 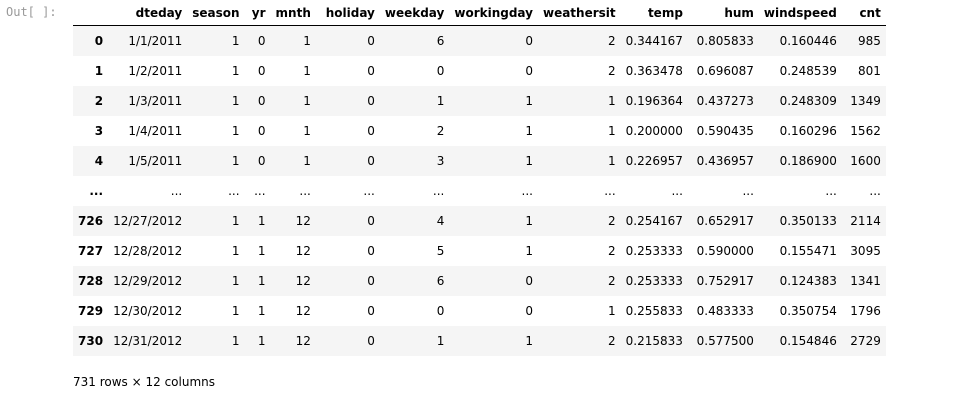 What do you see at coordinates (440, 250) in the screenshot?
I see `table-cell: 5` at bounding box center [440, 250].